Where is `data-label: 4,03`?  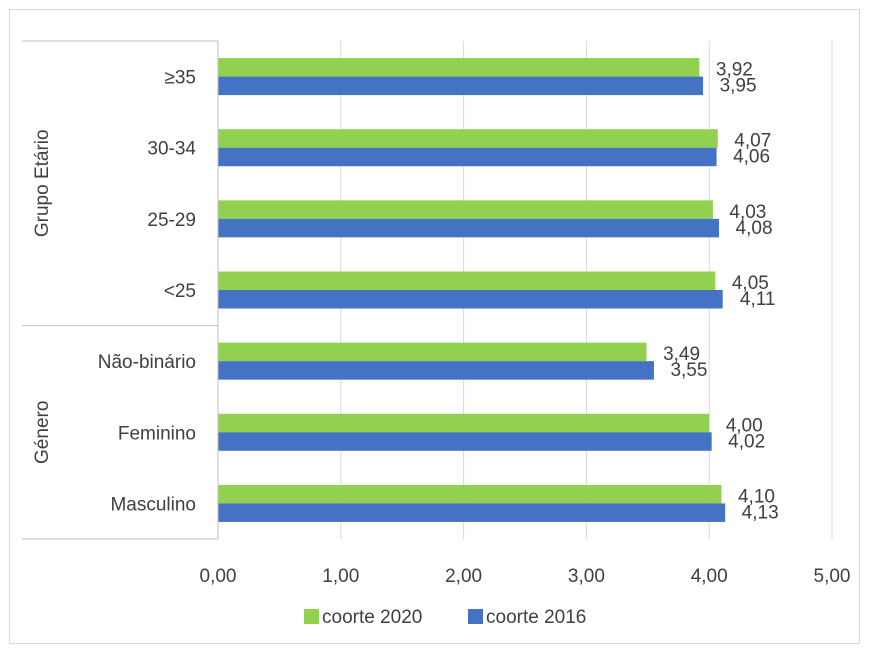
data-label: 4,03 is located at coordinates (747, 212).